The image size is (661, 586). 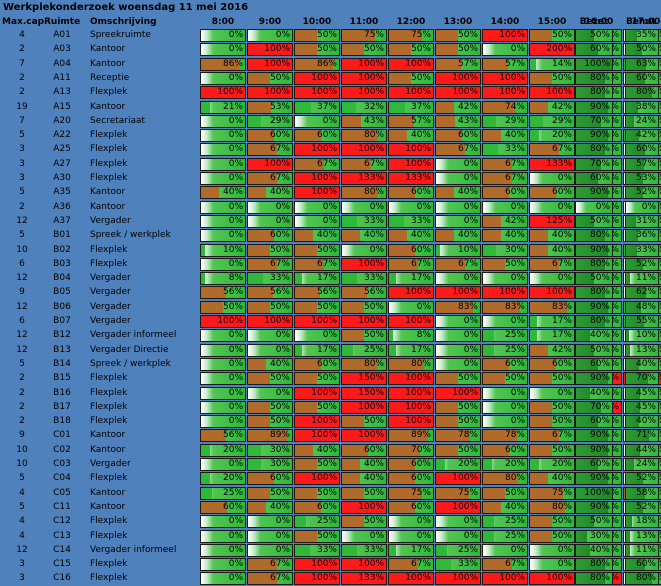 I want to click on hour-cell: 29%, so click(x=552, y=121).